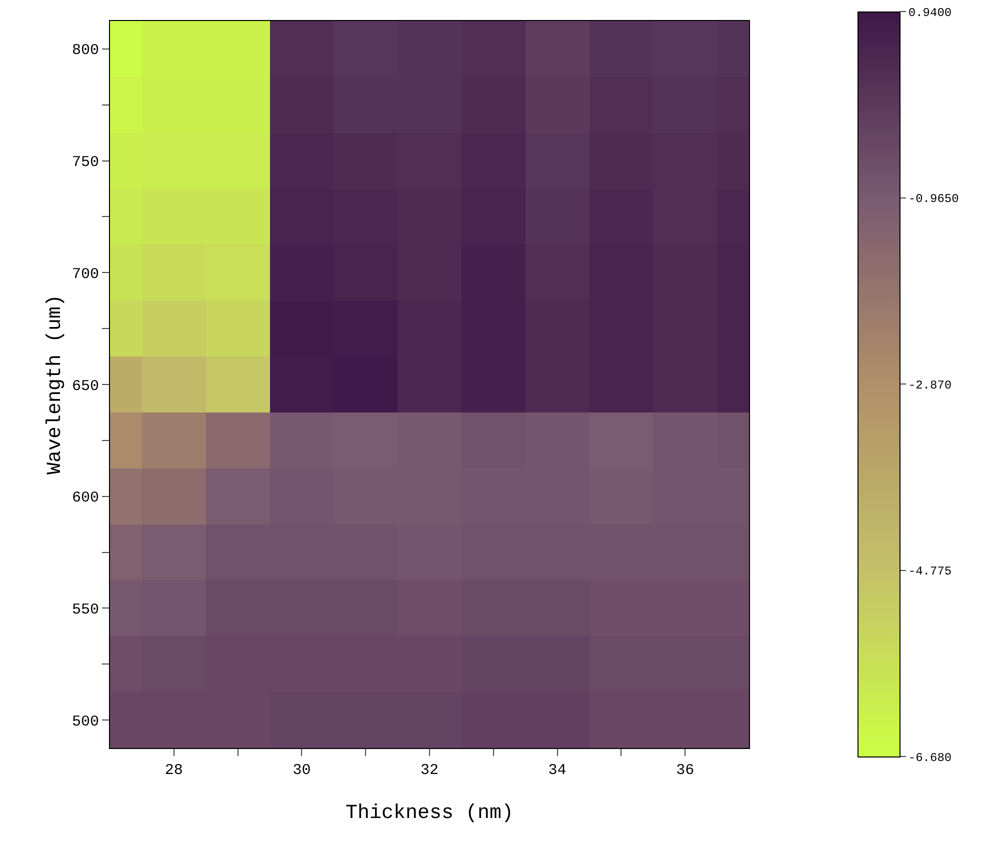 Image resolution: width=981 pixels, height=856 pixels. What do you see at coordinates (685, 770) in the screenshot?
I see `x-tick-label: 36` at bounding box center [685, 770].